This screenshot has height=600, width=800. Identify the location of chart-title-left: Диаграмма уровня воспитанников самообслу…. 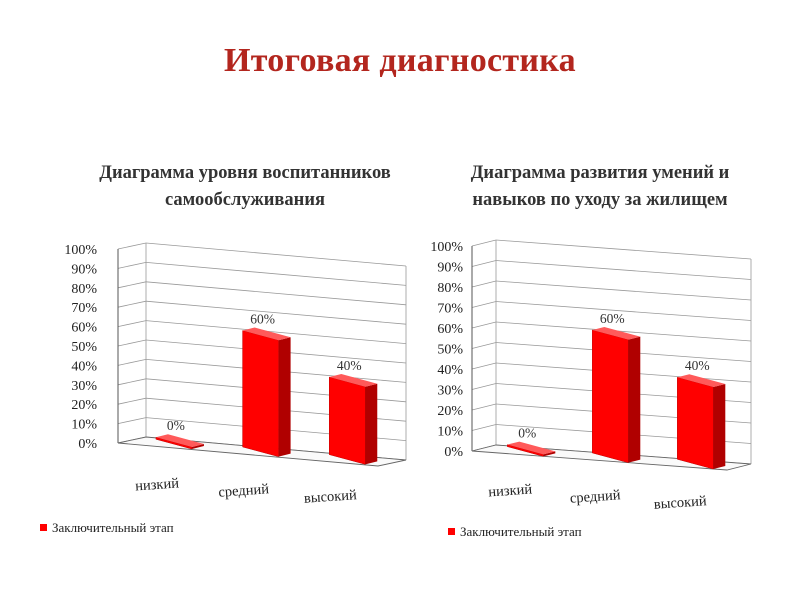
(245, 186).